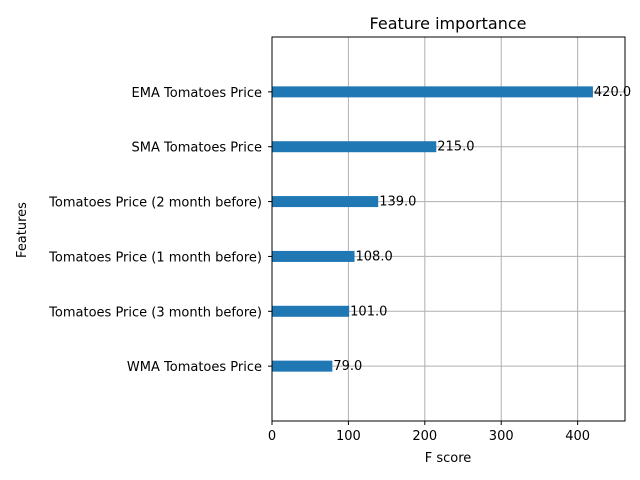 The width and height of the screenshot is (640, 480). Describe the element at coordinates (577, 436) in the screenshot. I see `x-tick-label: 400` at that location.